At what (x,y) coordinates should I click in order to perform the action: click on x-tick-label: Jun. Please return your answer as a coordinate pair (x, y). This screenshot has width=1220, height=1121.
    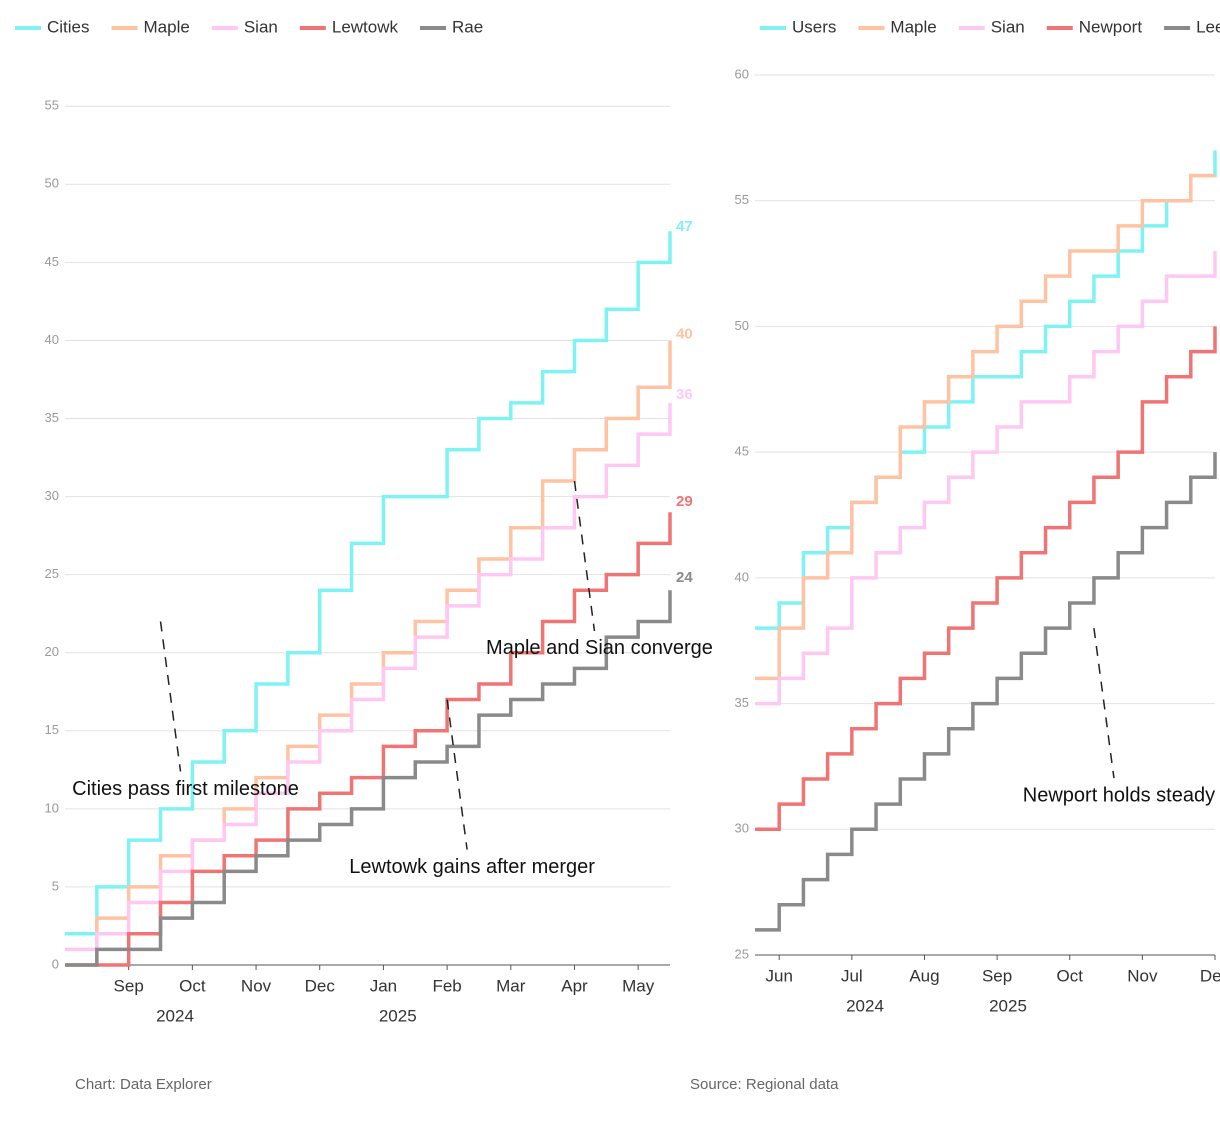
    Looking at the image, I should click on (778, 975).